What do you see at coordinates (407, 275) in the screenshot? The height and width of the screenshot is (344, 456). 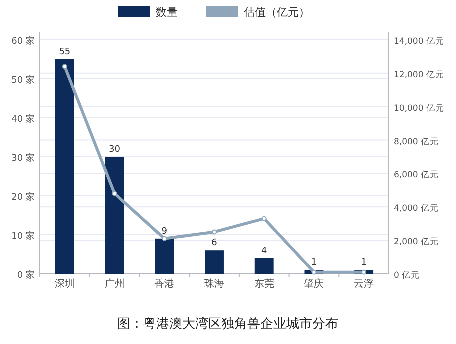 I see `y2-tick-label: 0 亿元` at bounding box center [407, 275].